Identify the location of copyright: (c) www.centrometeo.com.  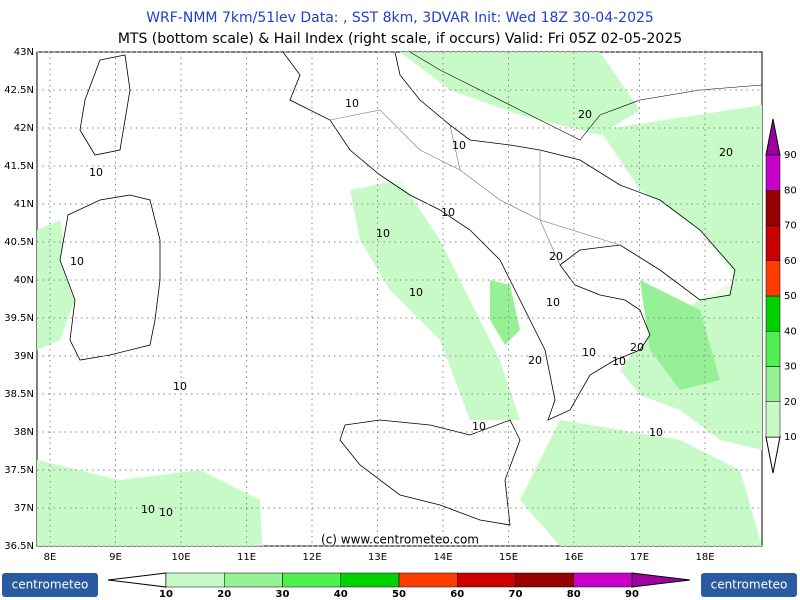
(400, 540).